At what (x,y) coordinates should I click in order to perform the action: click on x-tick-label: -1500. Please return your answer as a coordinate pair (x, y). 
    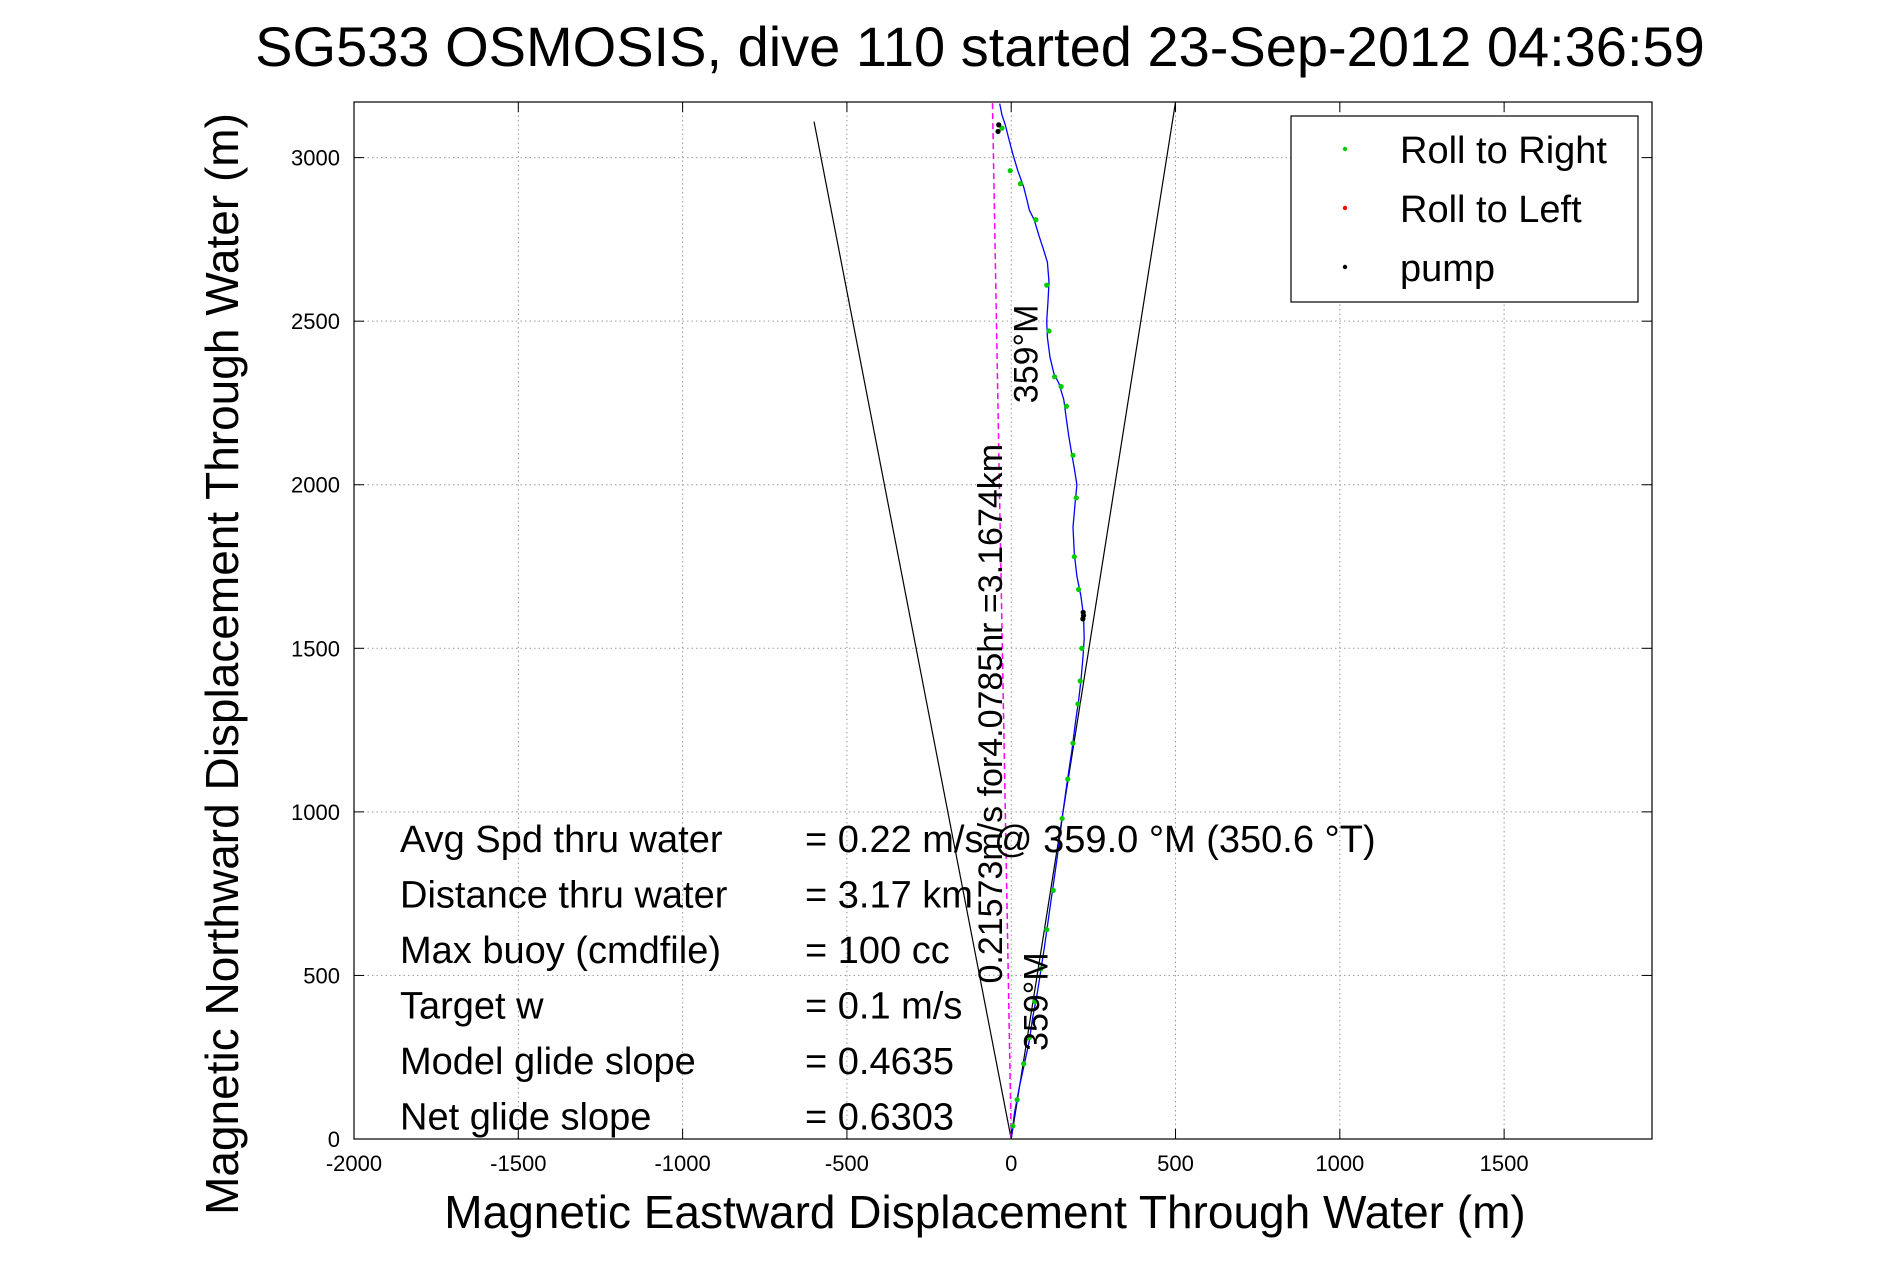
    Looking at the image, I should click on (518, 1163).